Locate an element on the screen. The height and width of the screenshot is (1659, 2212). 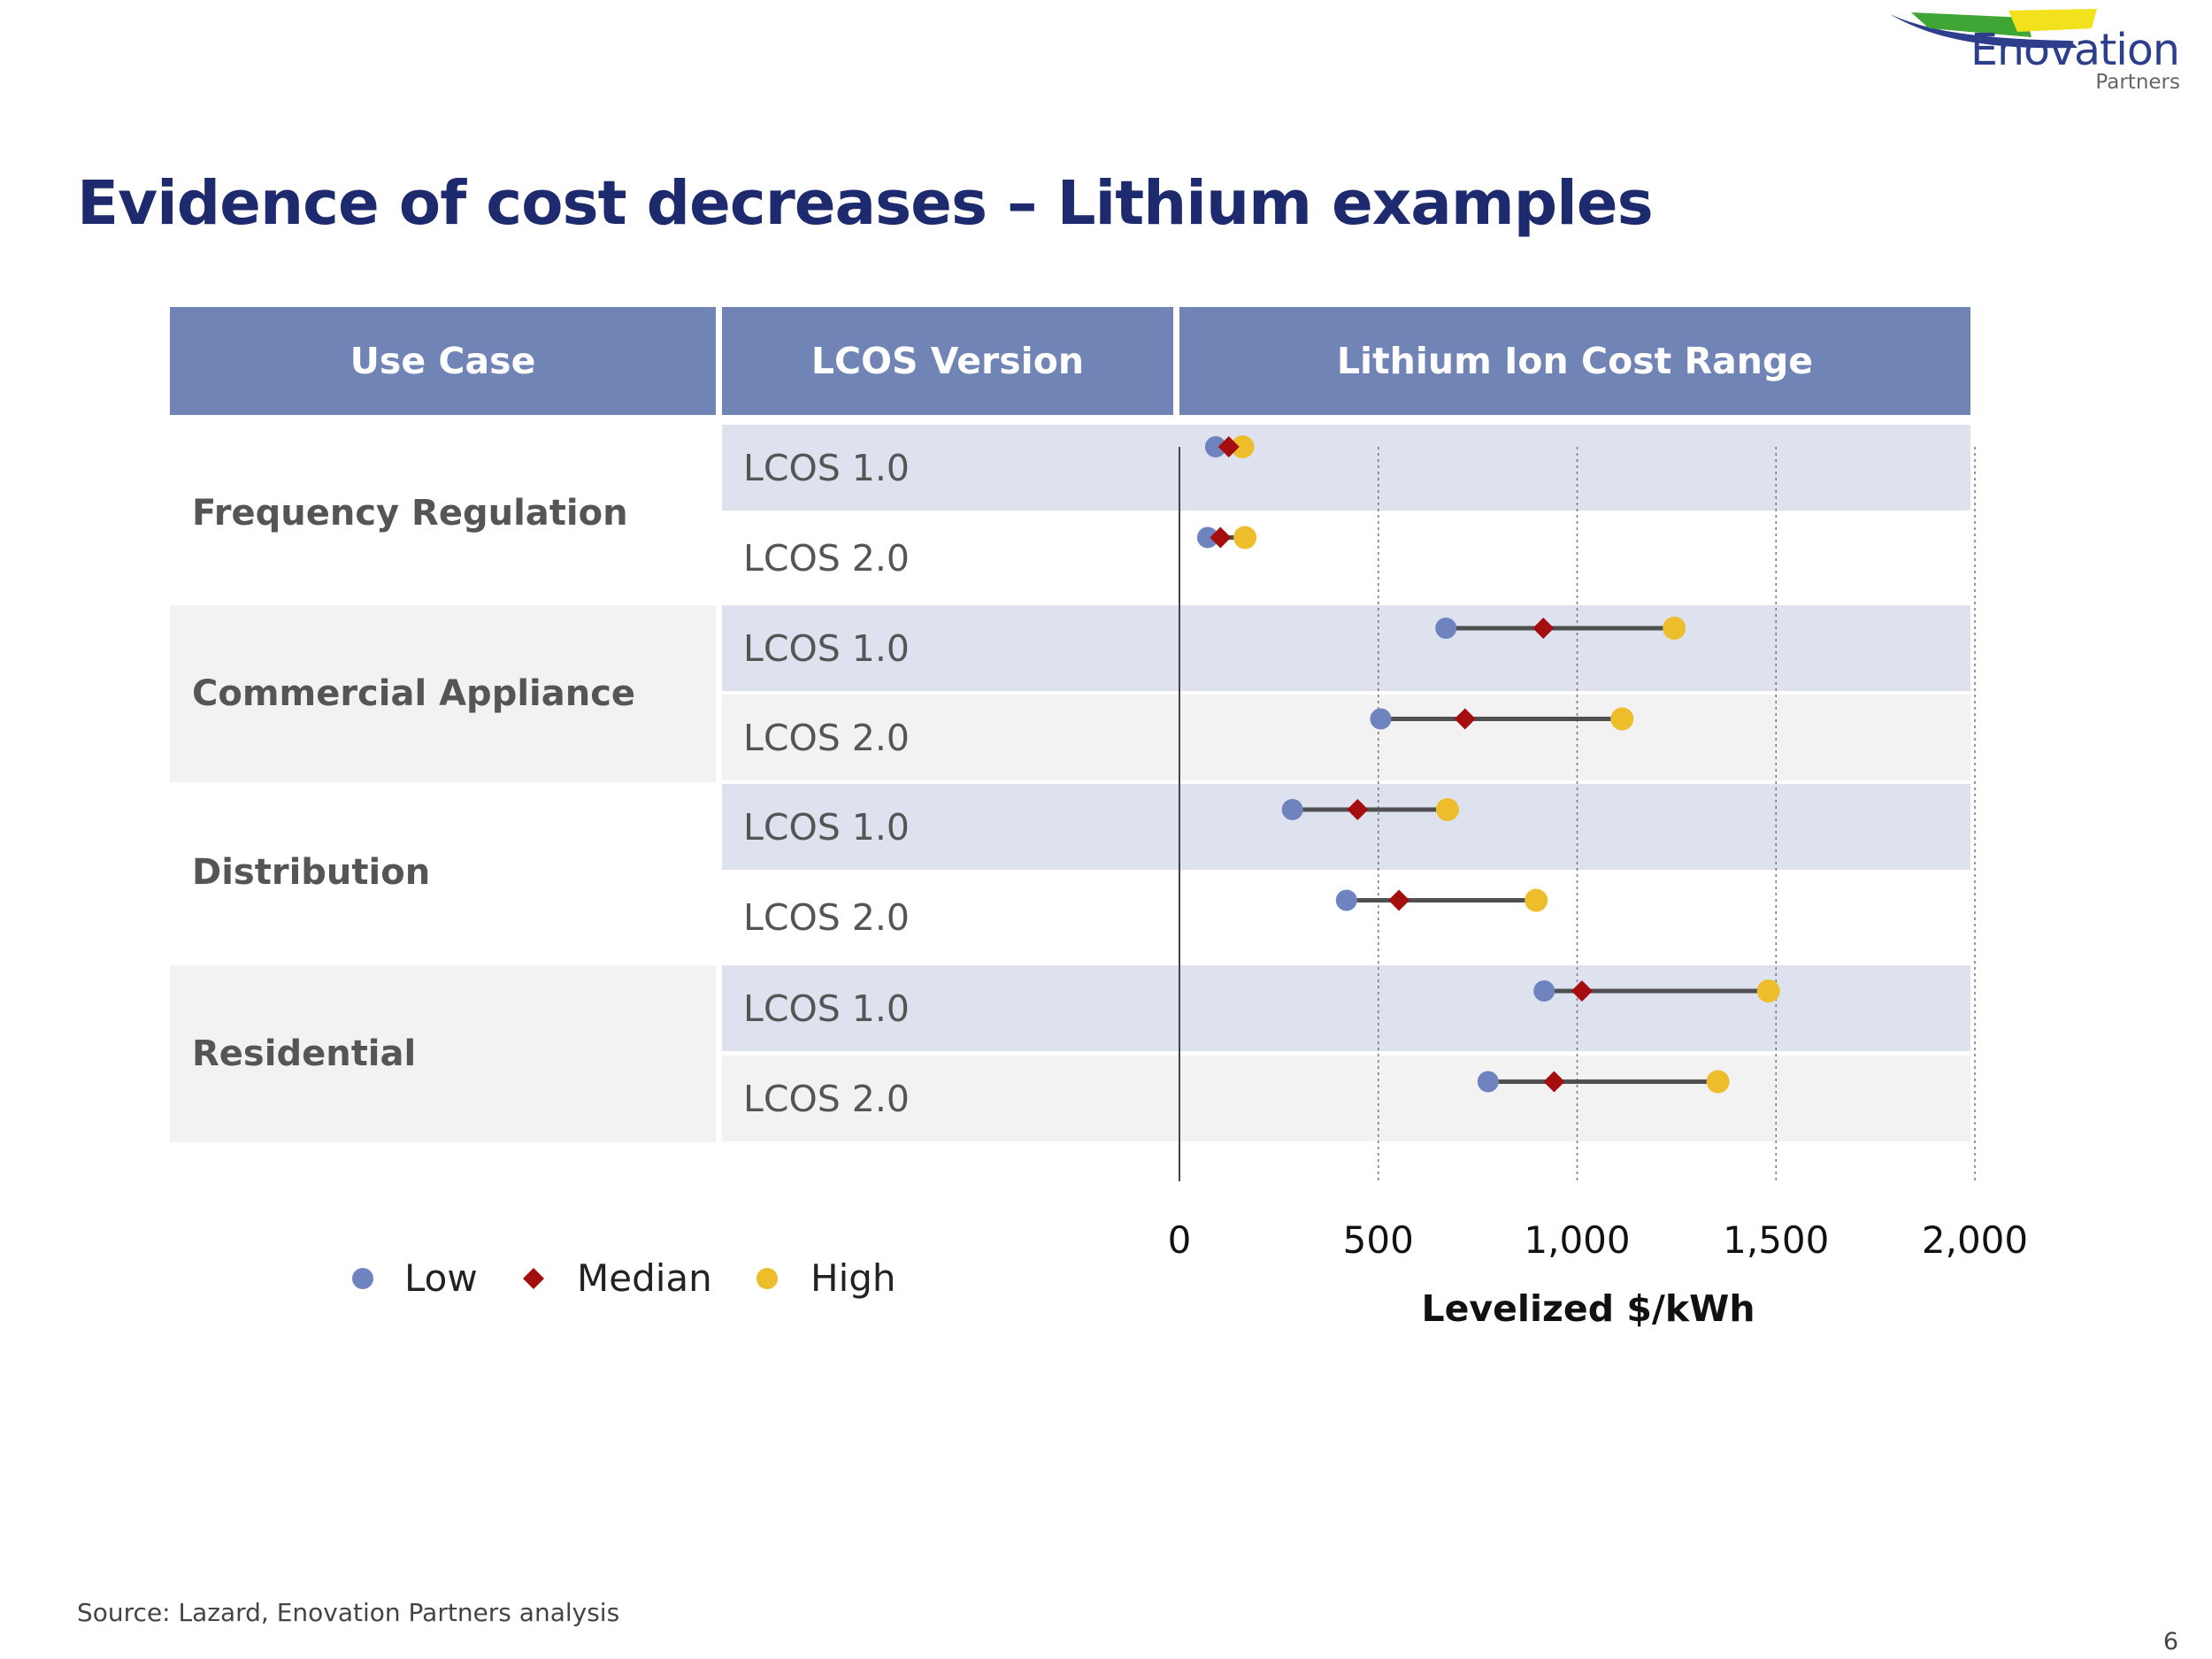
legend-median: Median is located at coordinates (616, 1278).